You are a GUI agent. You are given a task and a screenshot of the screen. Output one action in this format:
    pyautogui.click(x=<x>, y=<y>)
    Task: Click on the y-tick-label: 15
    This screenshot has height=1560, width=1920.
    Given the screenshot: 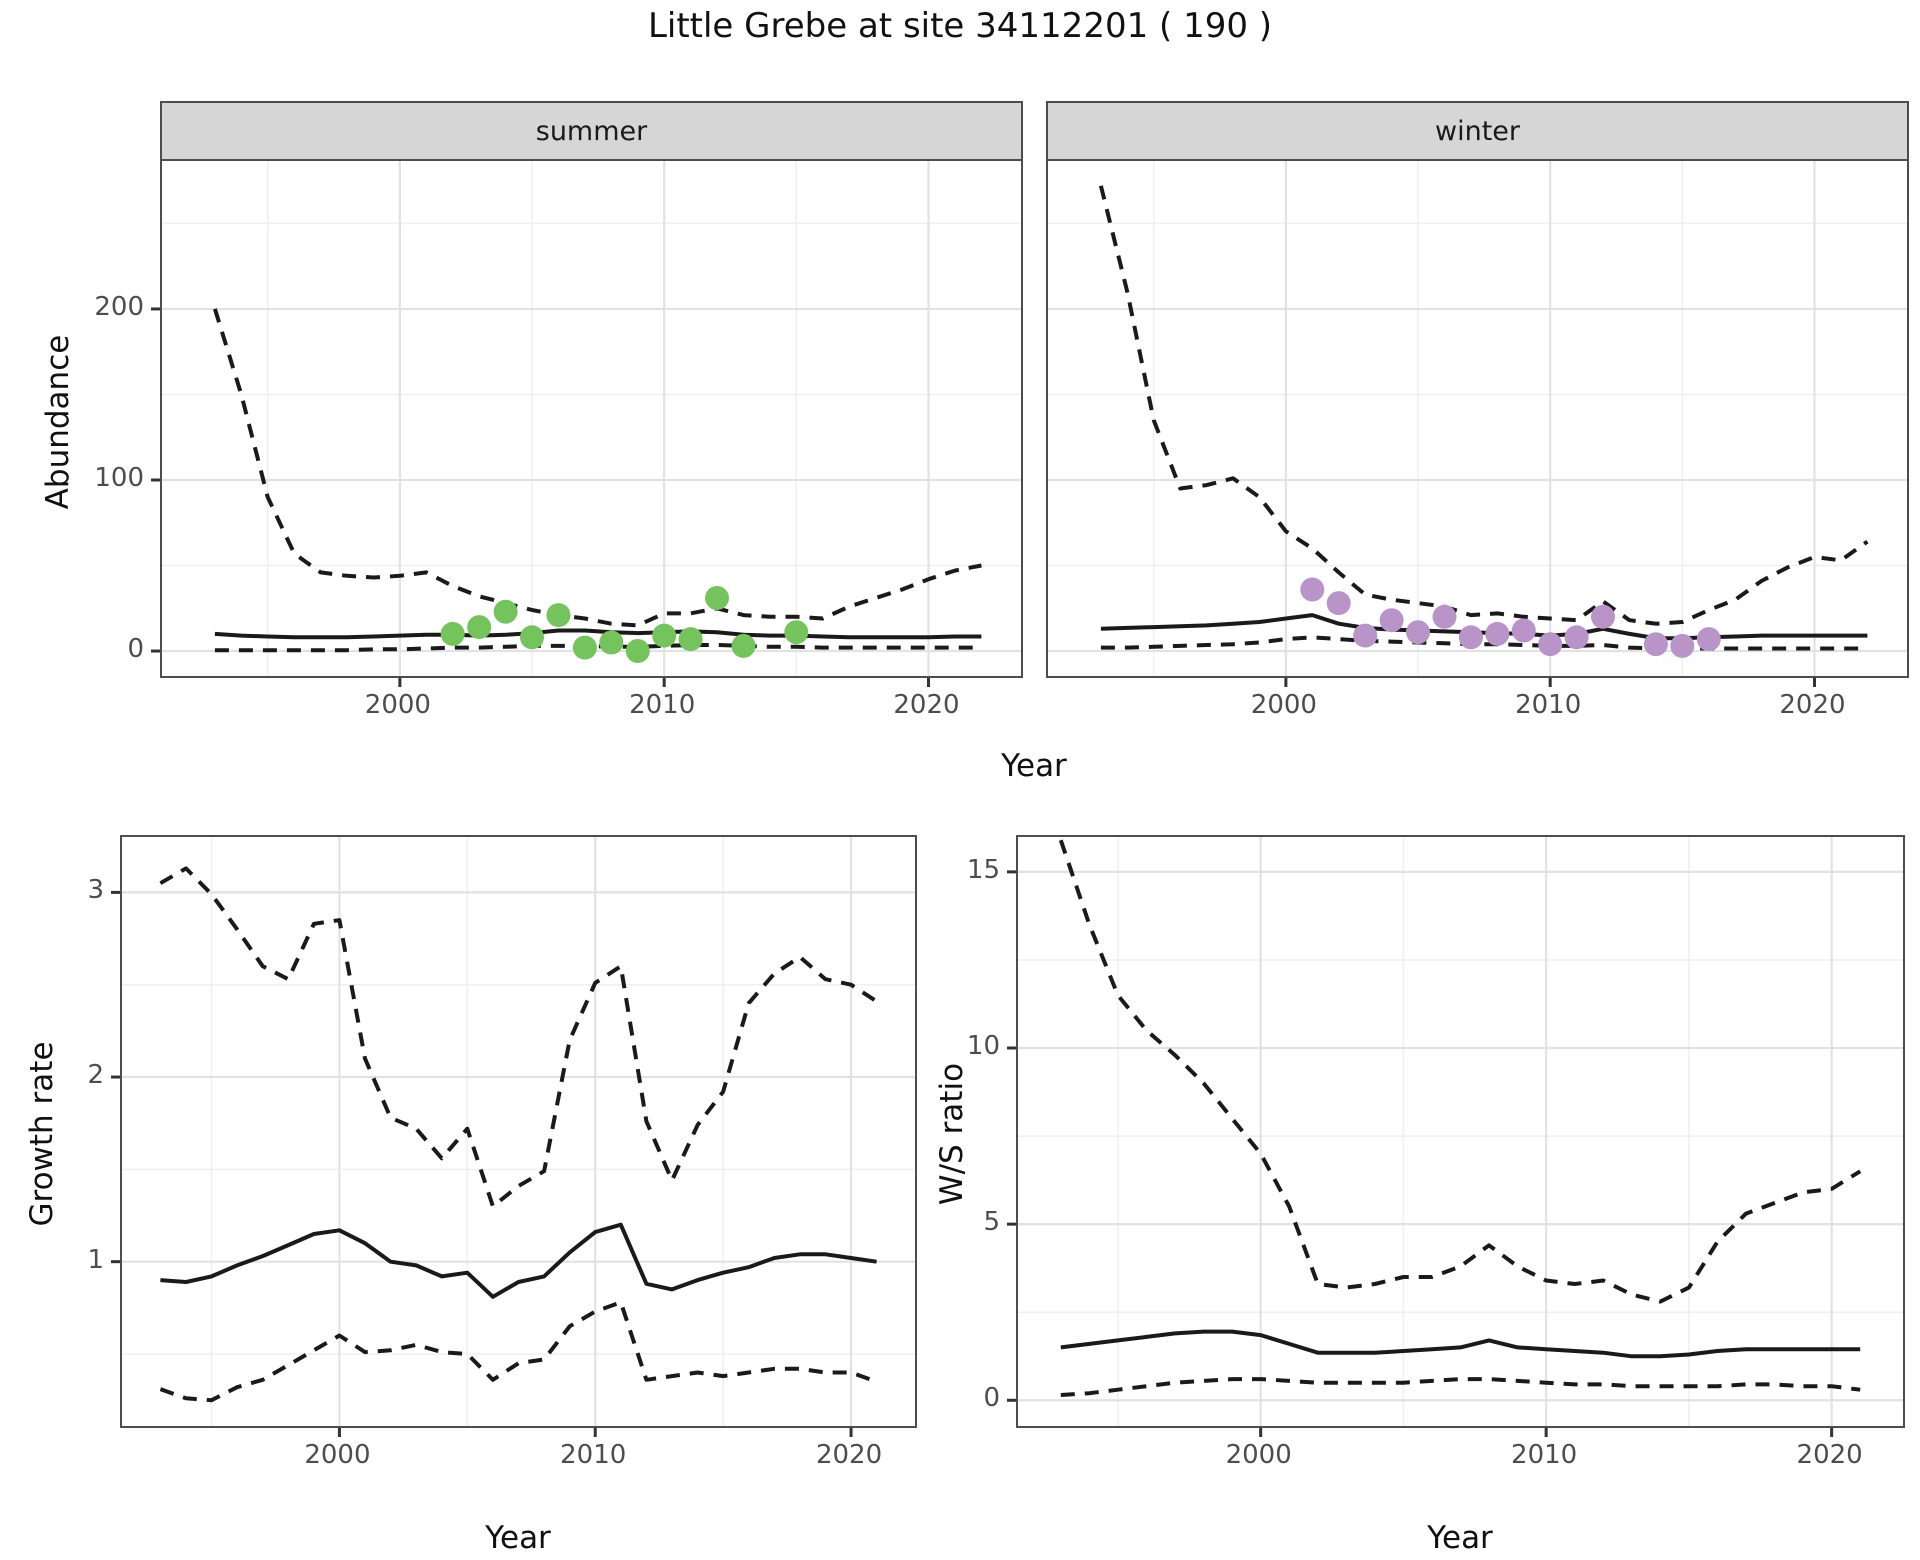 What is the action you would take?
    pyautogui.click(x=983, y=869)
    